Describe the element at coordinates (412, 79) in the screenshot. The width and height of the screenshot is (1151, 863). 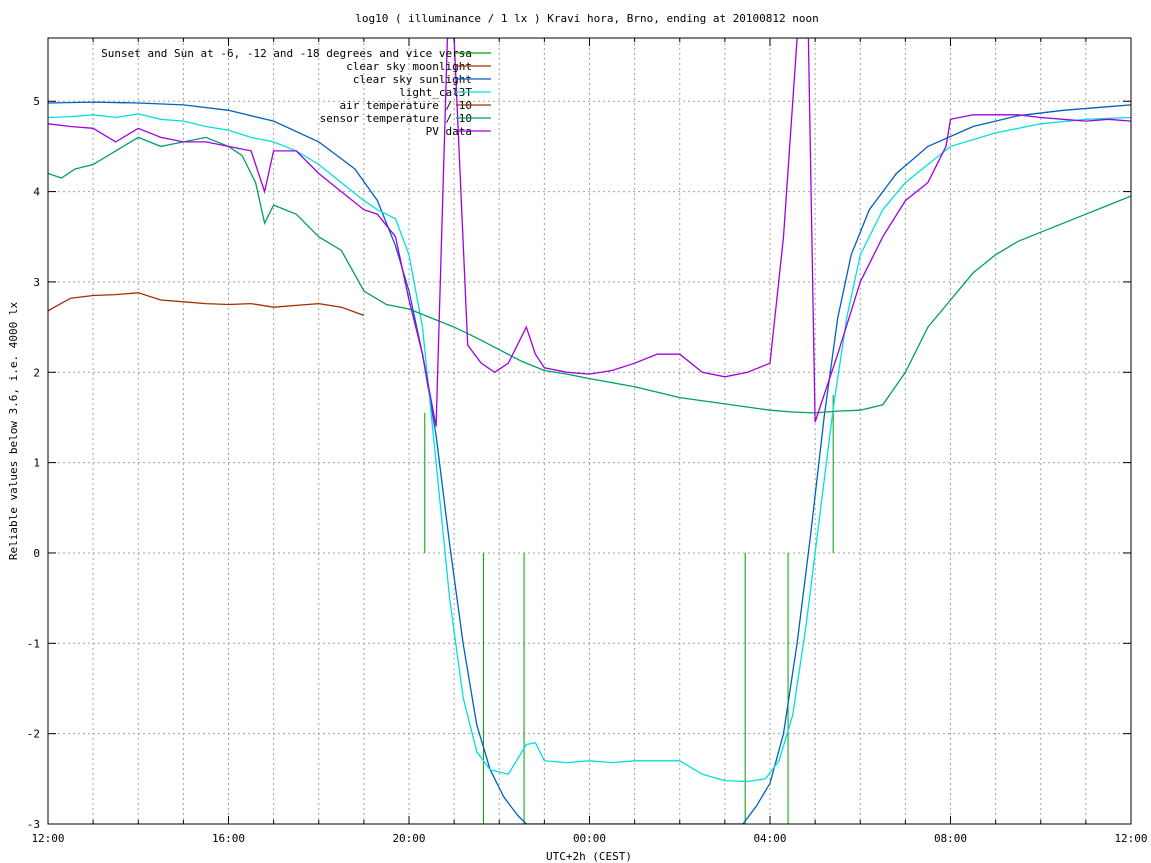
I see `legend-label: clear sky sunlight` at that location.